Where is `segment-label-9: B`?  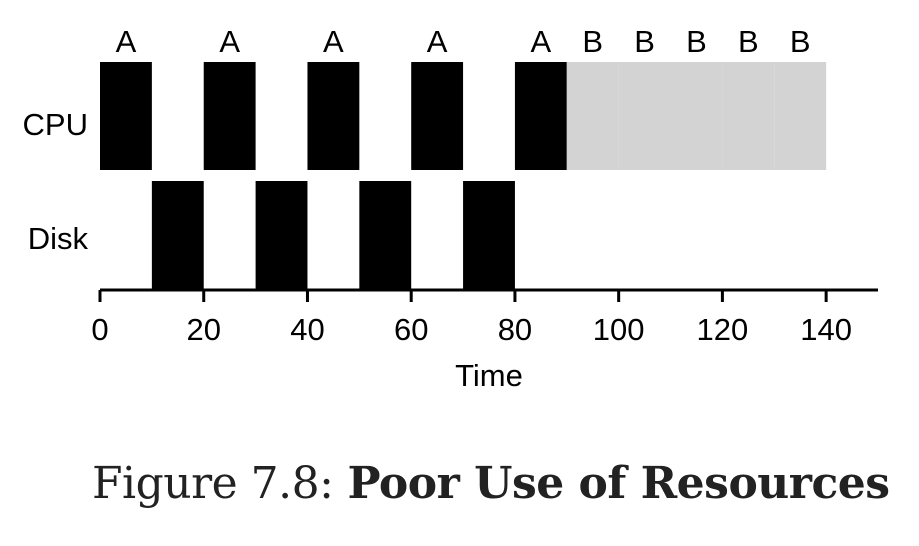 segment-label-9: B is located at coordinates (800, 41).